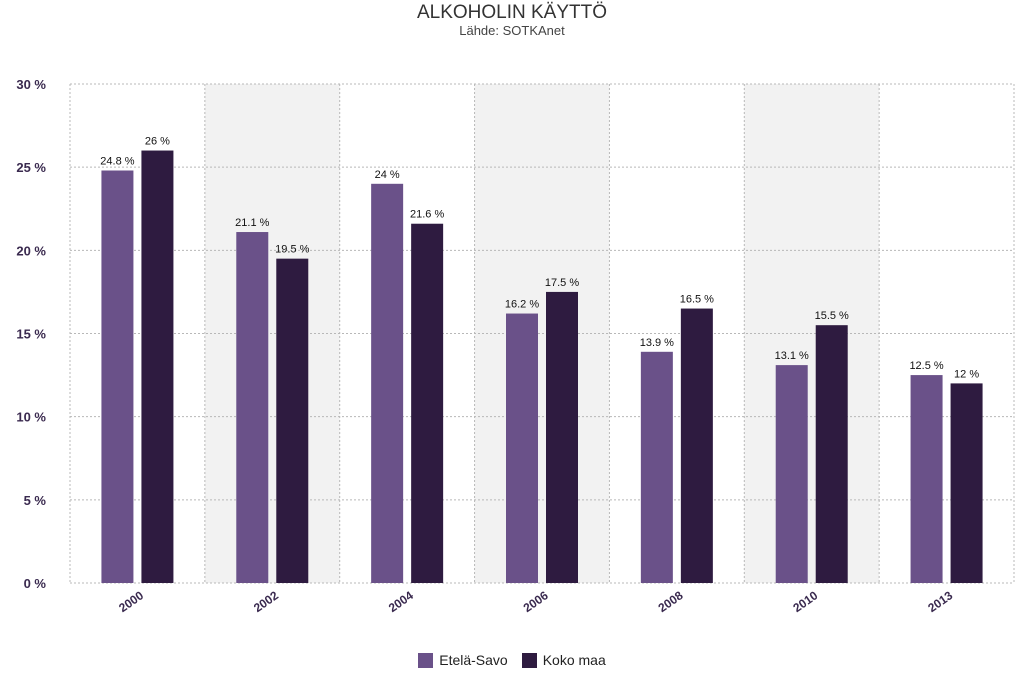 The image size is (1024, 681). I want to click on data-label: 16.2 %, so click(522, 305).